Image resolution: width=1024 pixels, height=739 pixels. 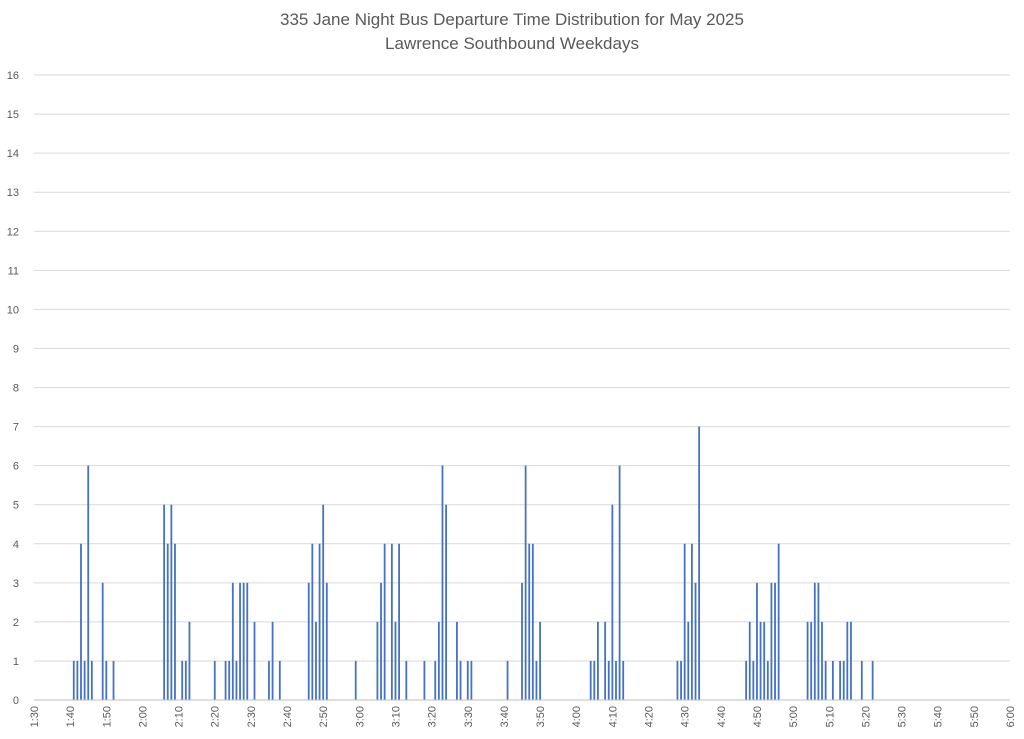 I want to click on y-tick-label: 9, so click(x=16, y=349).